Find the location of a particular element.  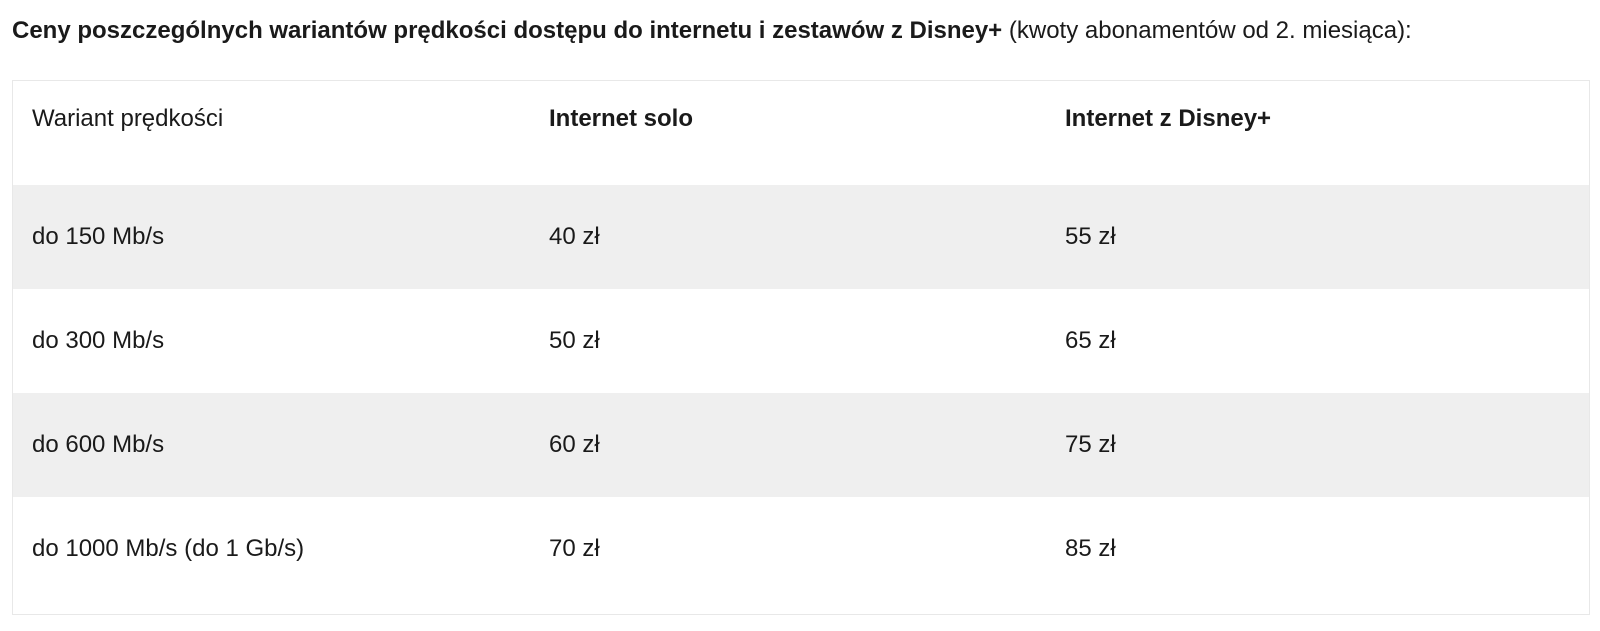

cell-price-solo: 40 zł is located at coordinates (574, 236).